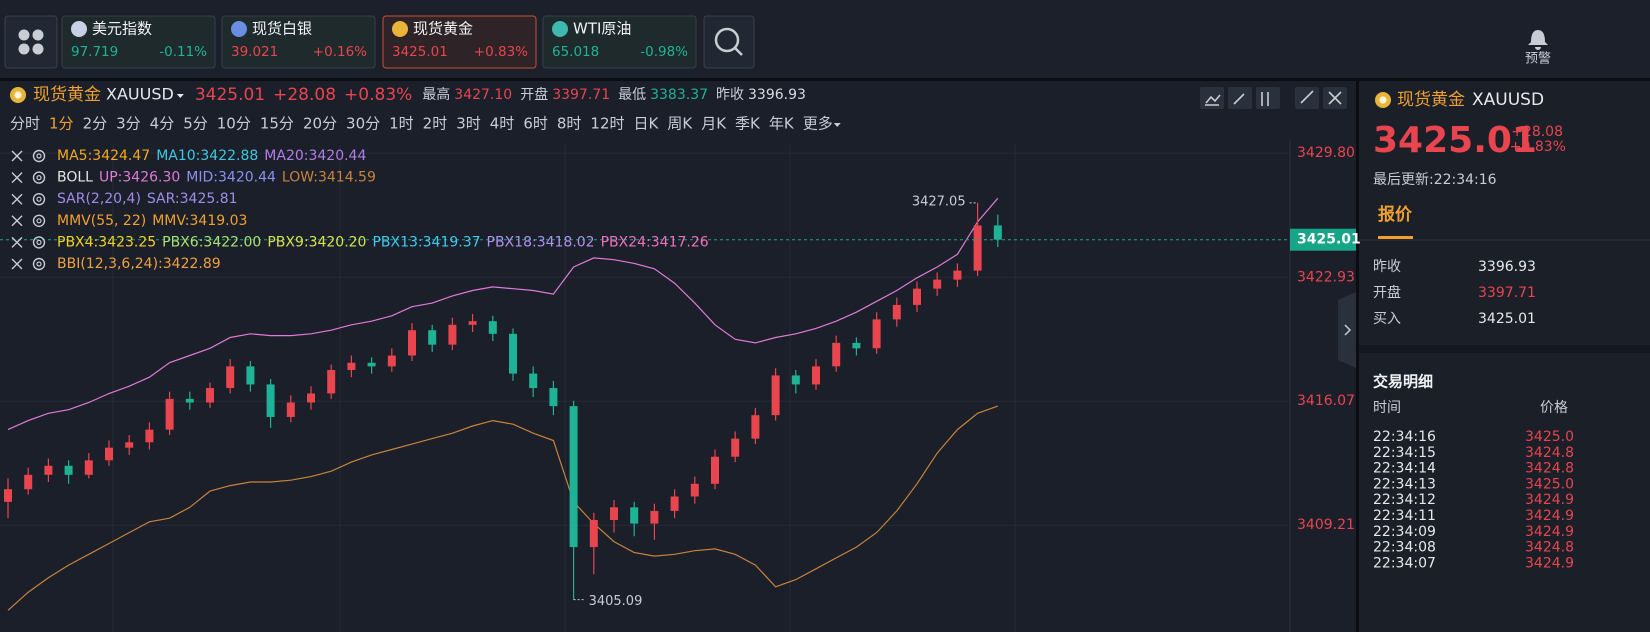 This screenshot has width=1650, height=632. What do you see at coordinates (535, 124) in the screenshot?
I see `timeframe: 6时` at bounding box center [535, 124].